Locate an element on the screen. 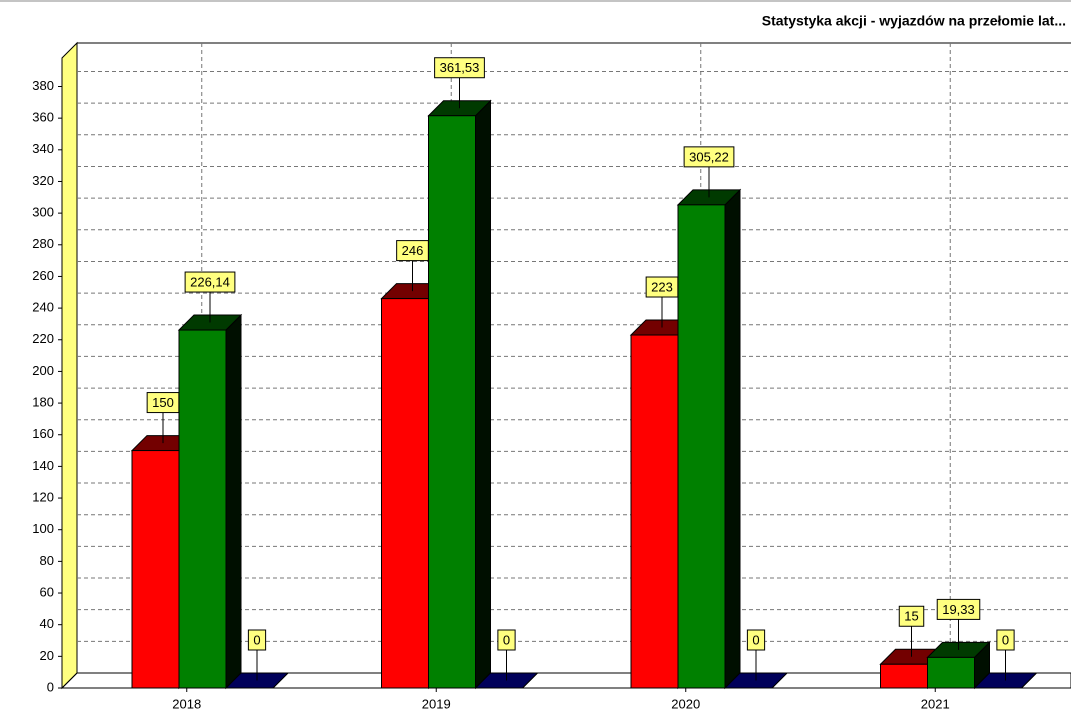 This screenshot has width=1071, height=710. y-tick-label: 140 is located at coordinates (43, 465).